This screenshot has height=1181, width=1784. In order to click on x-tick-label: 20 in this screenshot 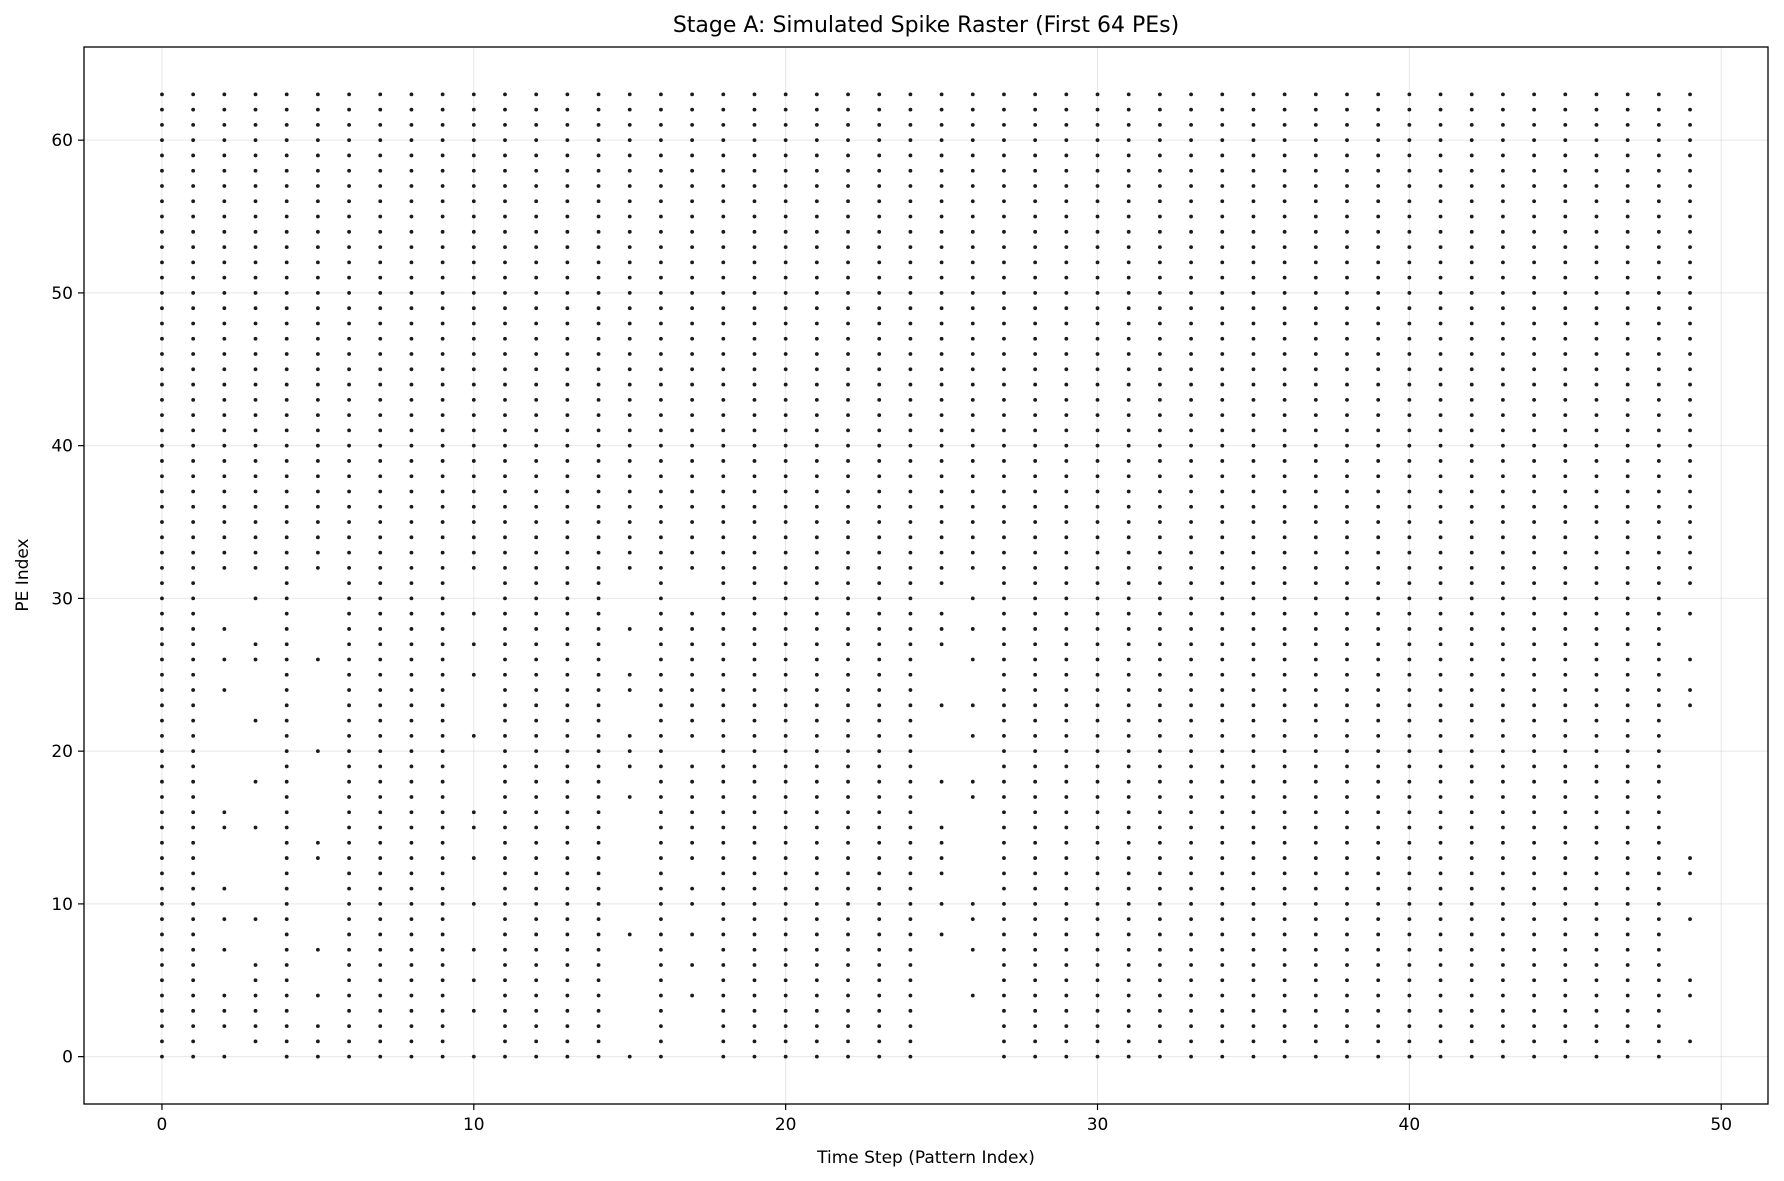, I will do `click(786, 1125)`.